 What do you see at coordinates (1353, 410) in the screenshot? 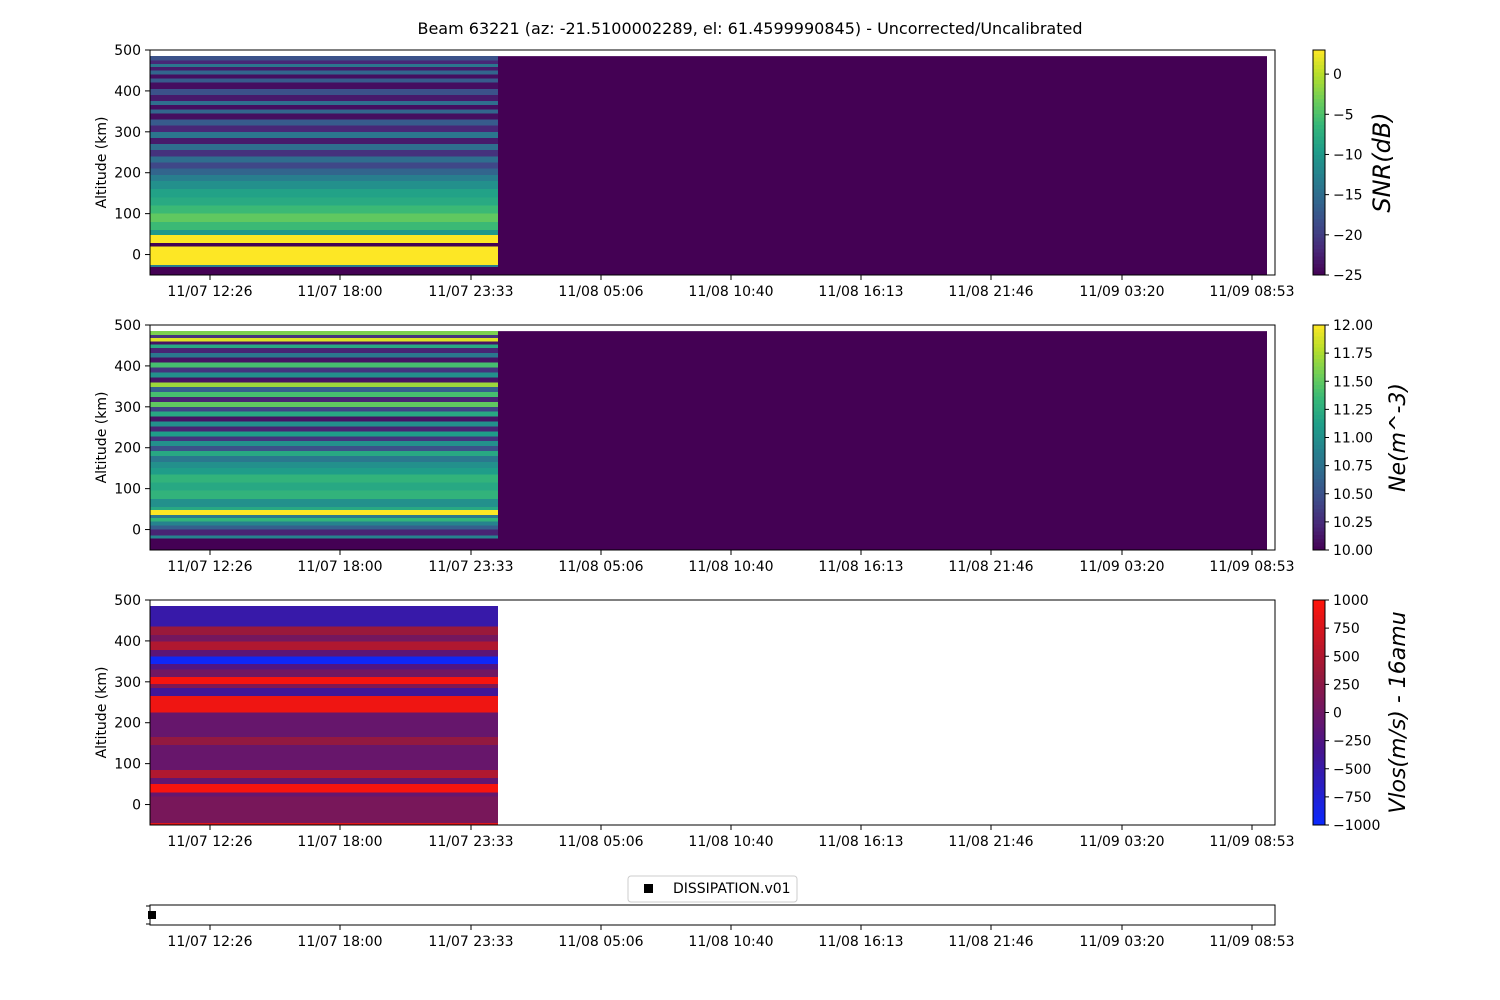
I see `panel-2-colorbar-tick-label: 11.25` at bounding box center [1353, 410].